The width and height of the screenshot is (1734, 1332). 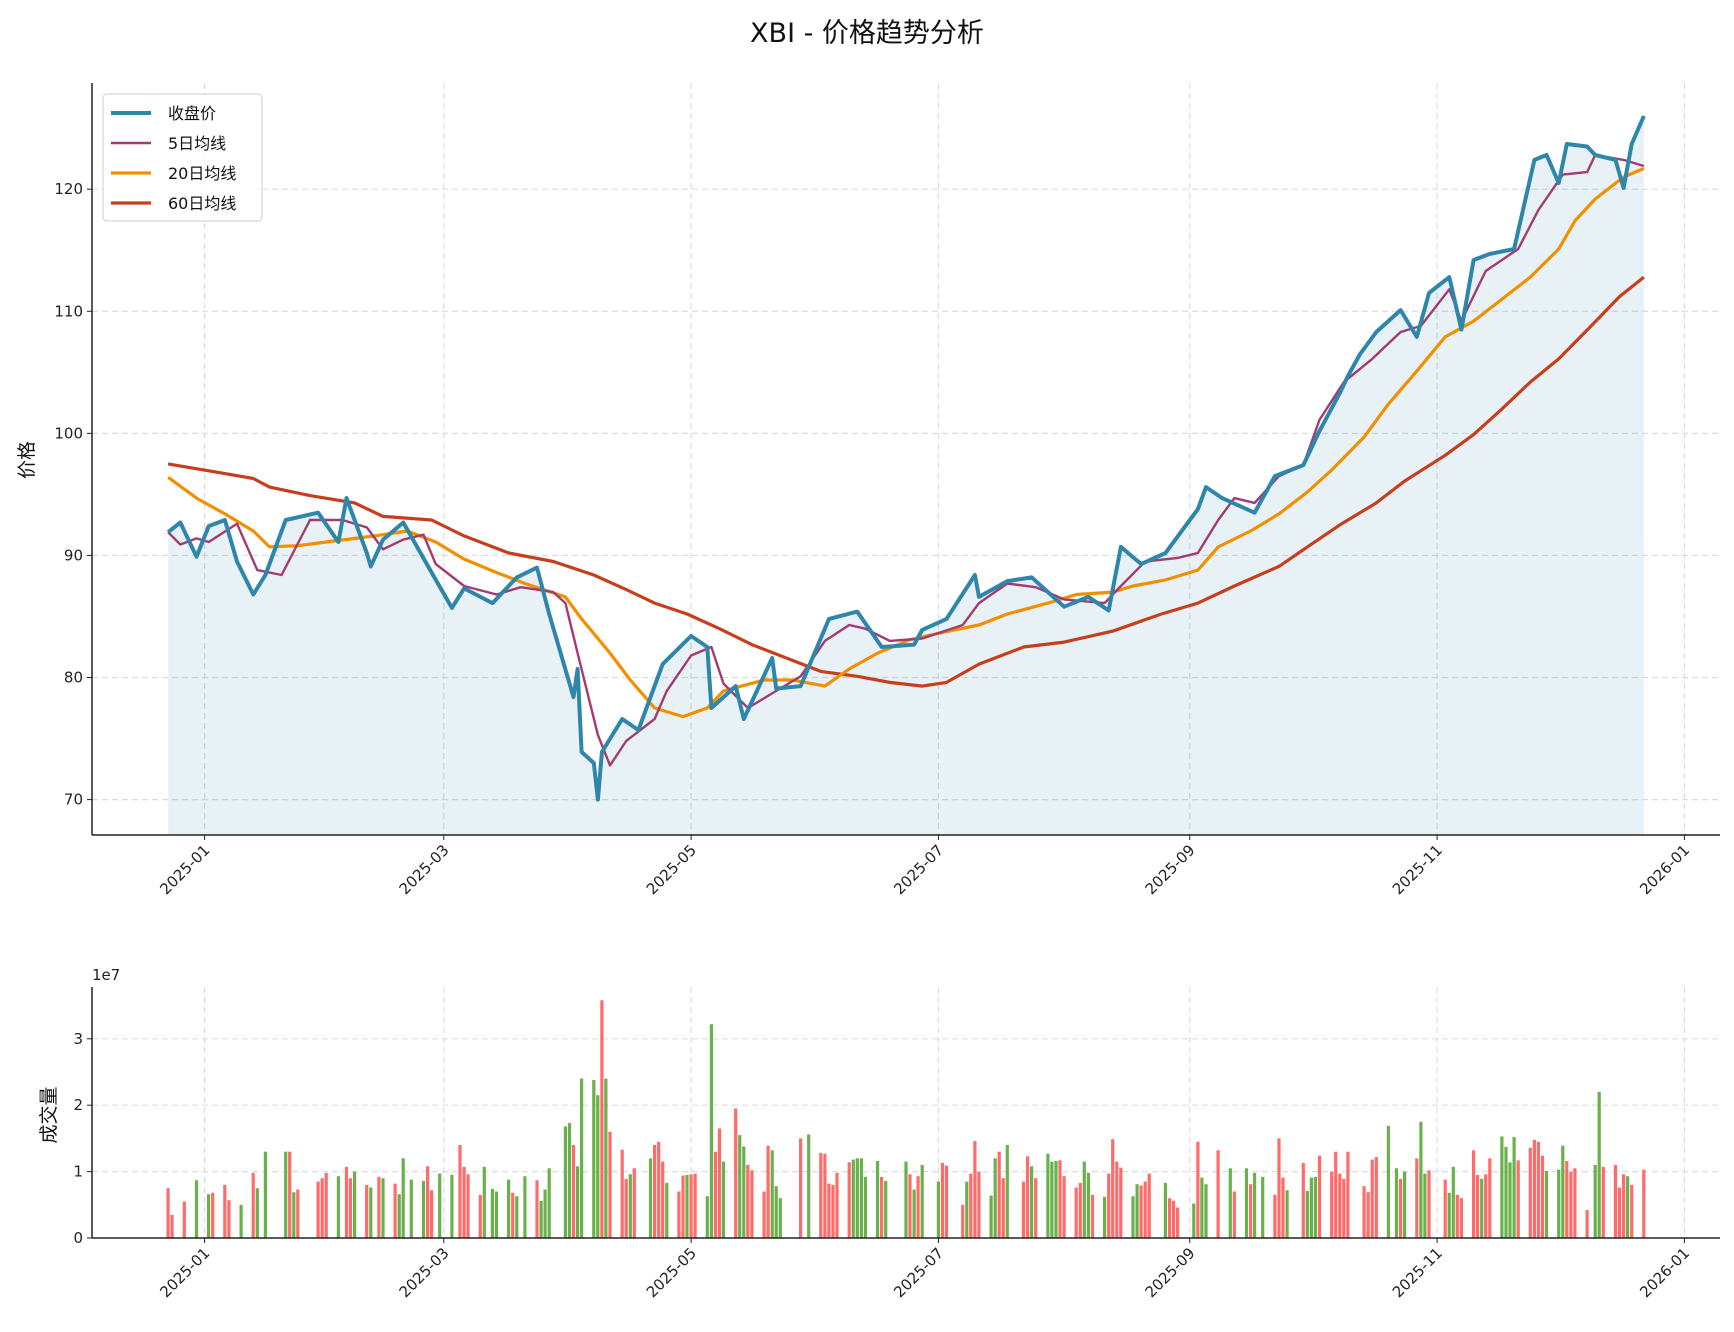 I want to click on x-tick-label: 2026-01, so click(x=1664, y=1272).